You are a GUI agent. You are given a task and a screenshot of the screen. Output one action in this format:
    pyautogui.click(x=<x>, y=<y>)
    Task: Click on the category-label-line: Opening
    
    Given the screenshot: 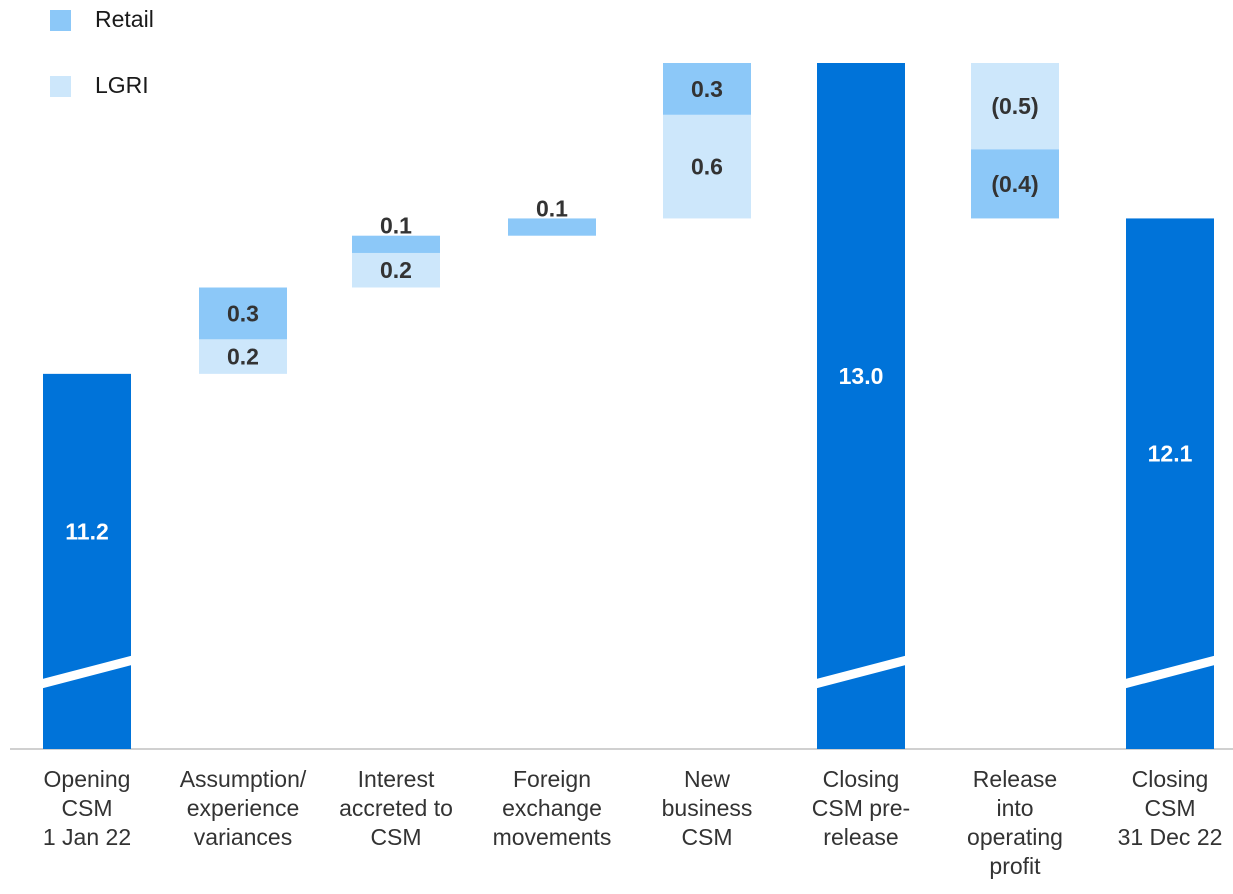 What is the action you would take?
    pyautogui.click(x=87, y=779)
    